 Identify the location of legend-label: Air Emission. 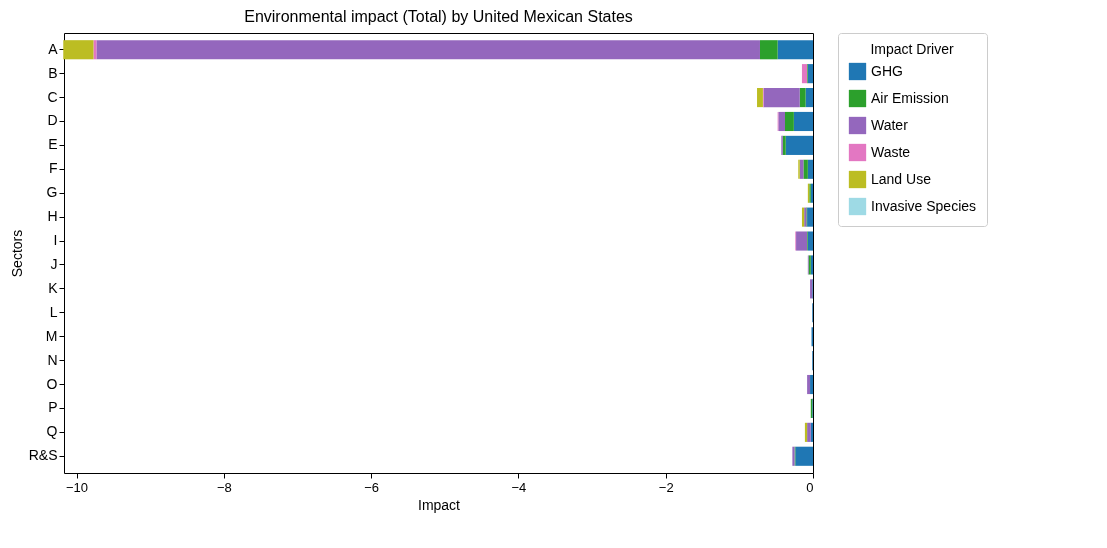
(910, 97).